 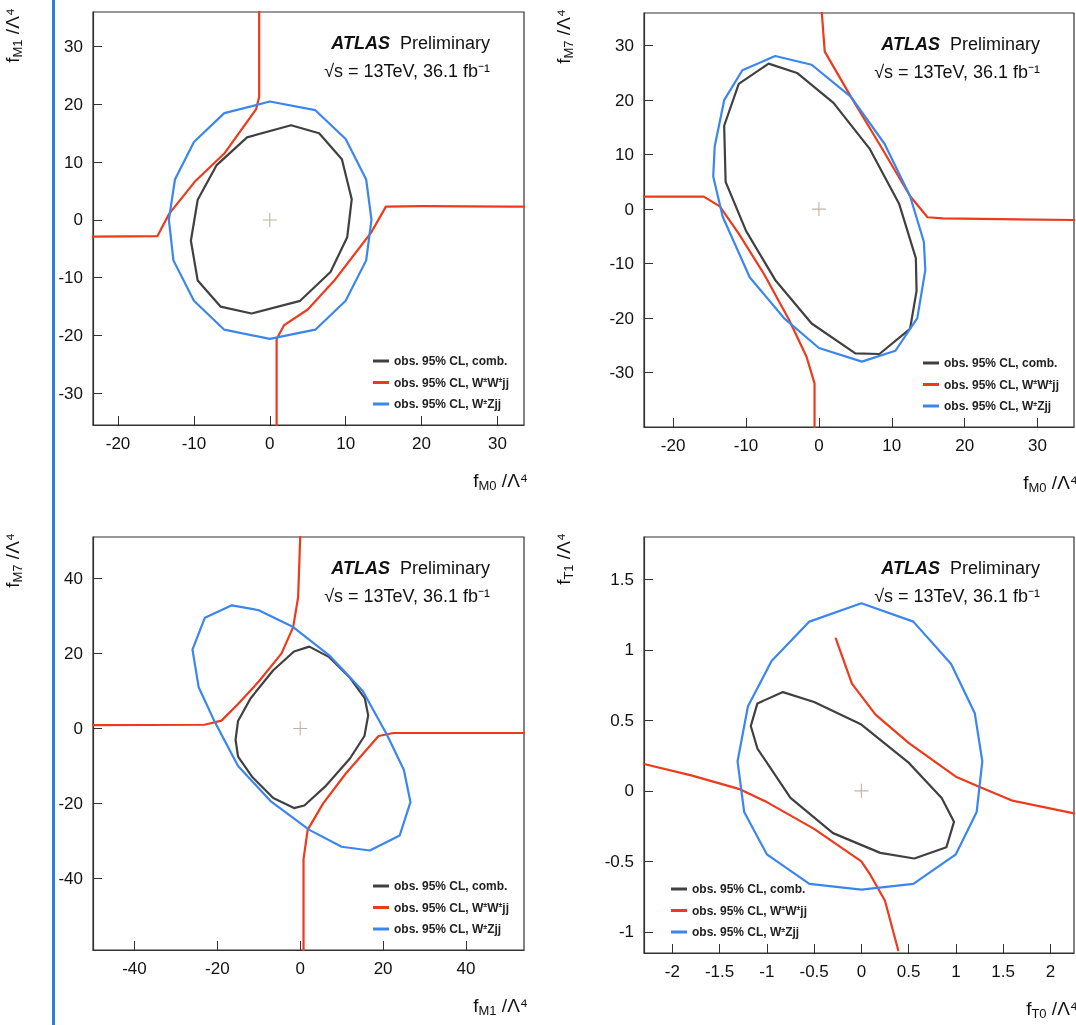 What do you see at coordinates (619, 861) in the screenshot?
I see `y-tick-label: -0.5` at bounding box center [619, 861].